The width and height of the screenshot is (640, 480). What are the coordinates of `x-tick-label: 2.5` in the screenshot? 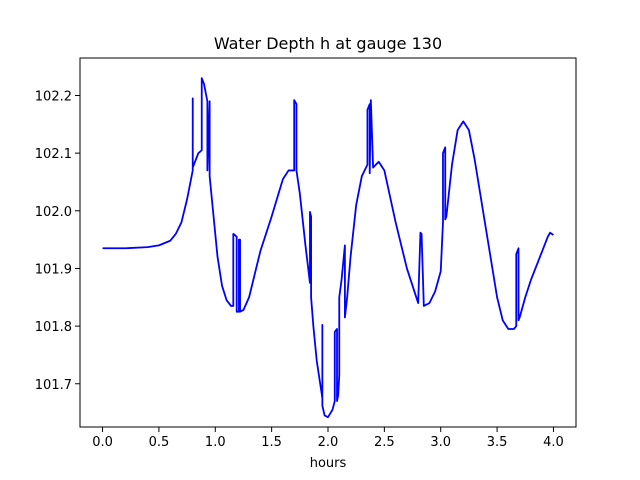 It's located at (384, 442).